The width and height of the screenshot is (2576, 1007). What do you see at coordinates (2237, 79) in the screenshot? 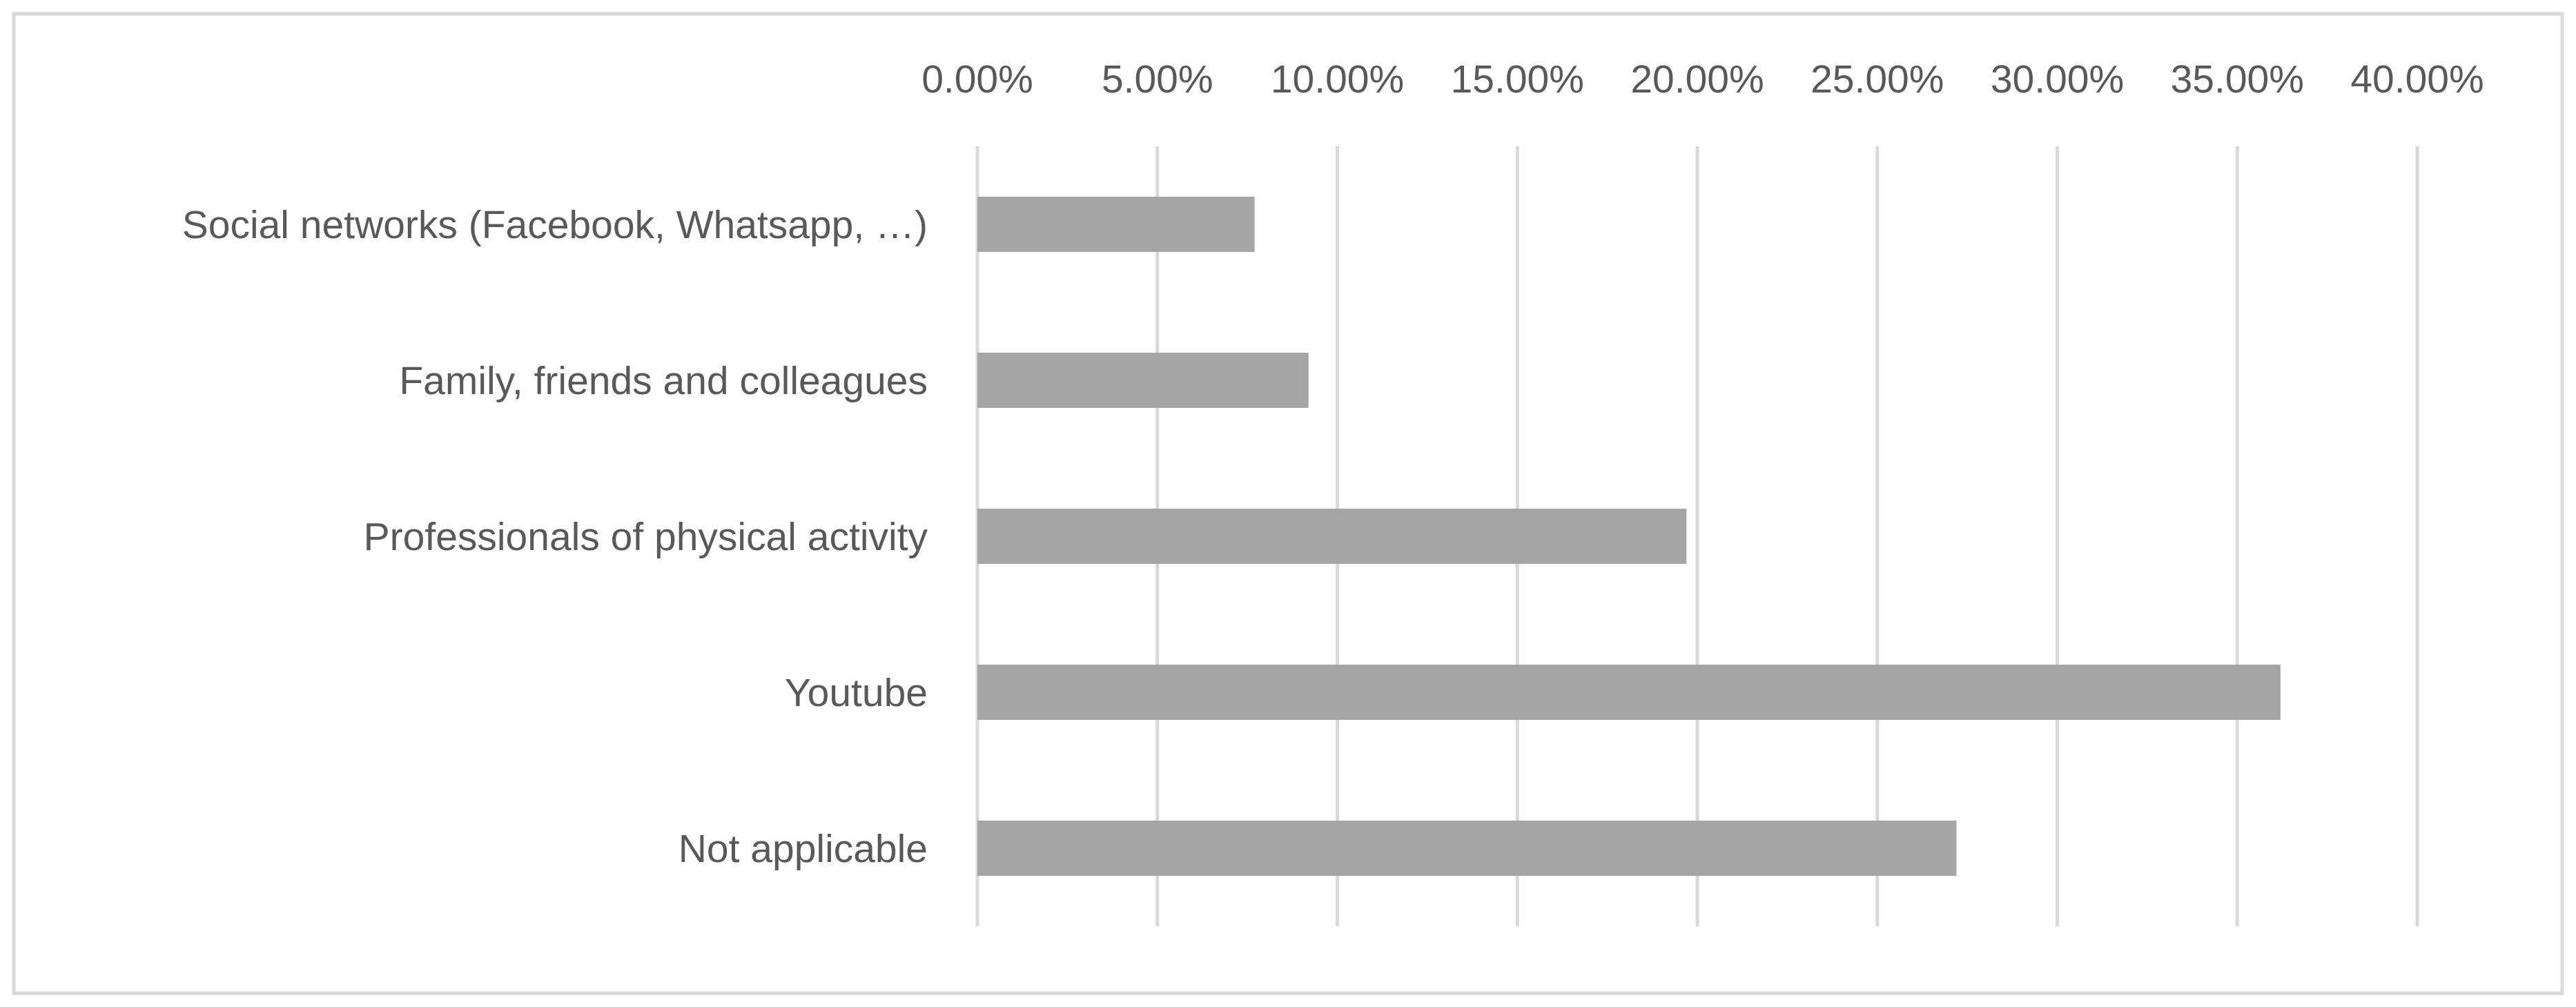
I see `x-tick-label: 35.00%` at bounding box center [2237, 79].